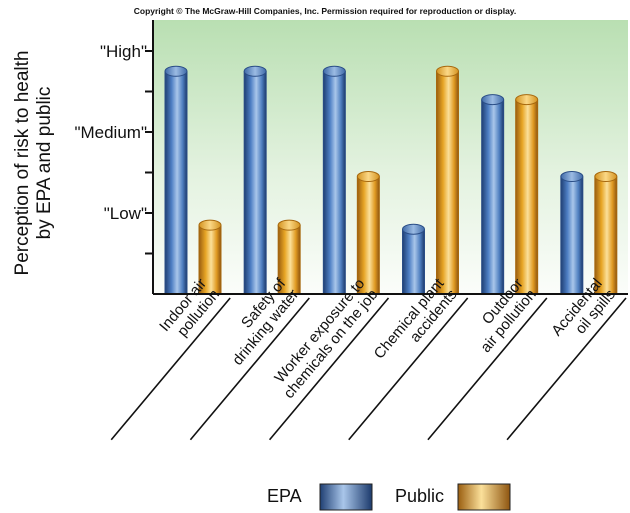 This screenshot has width=630, height=513. Describe the element at coordinates (123, 51) in the screenshot. I see `y-tick-label: "High"` at that location.